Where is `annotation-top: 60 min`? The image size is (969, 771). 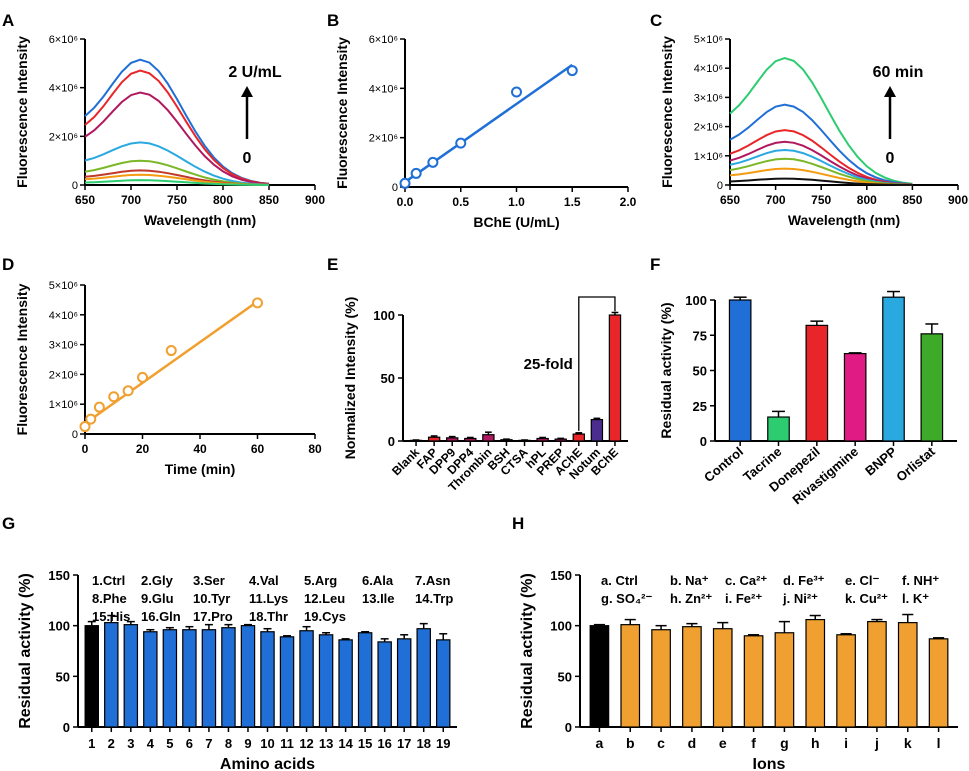 annotation-top: 60 min is located at coordinates (898, 72).